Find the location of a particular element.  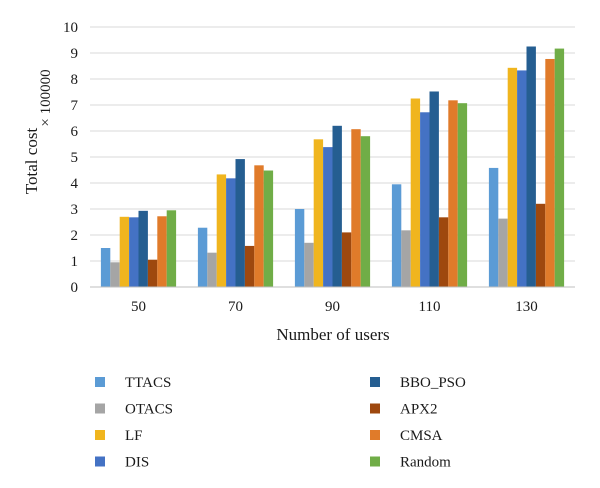

y-tick-label: 6 is located at coordinates (75, 132).